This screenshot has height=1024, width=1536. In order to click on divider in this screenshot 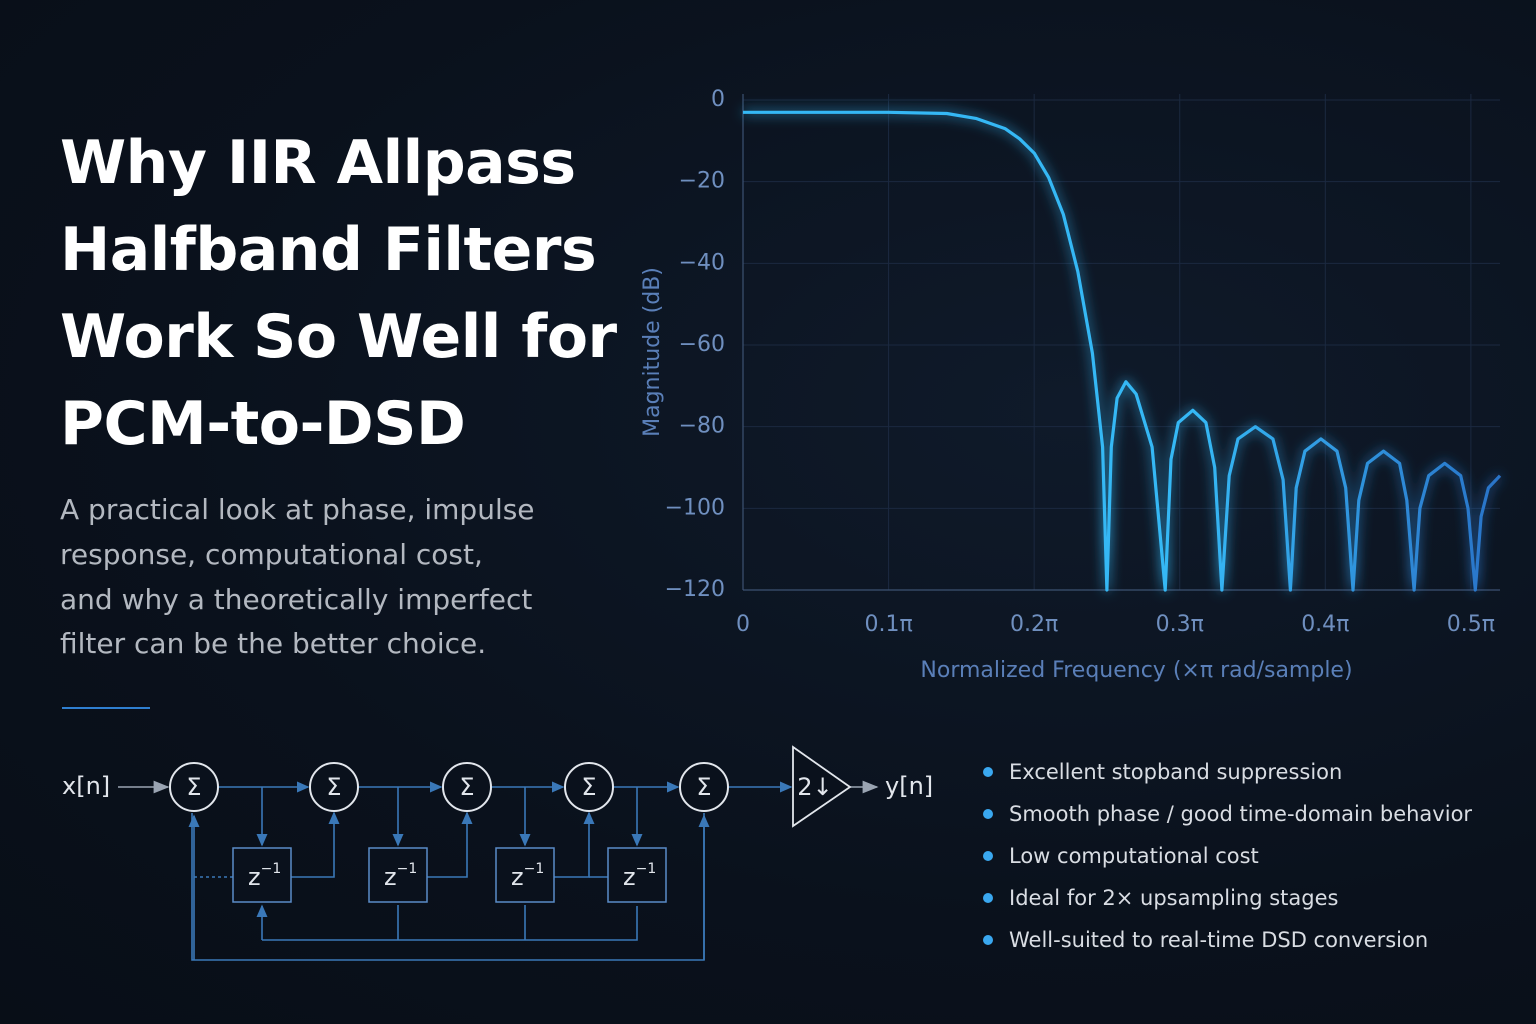, I will do `click(106, 708)`.